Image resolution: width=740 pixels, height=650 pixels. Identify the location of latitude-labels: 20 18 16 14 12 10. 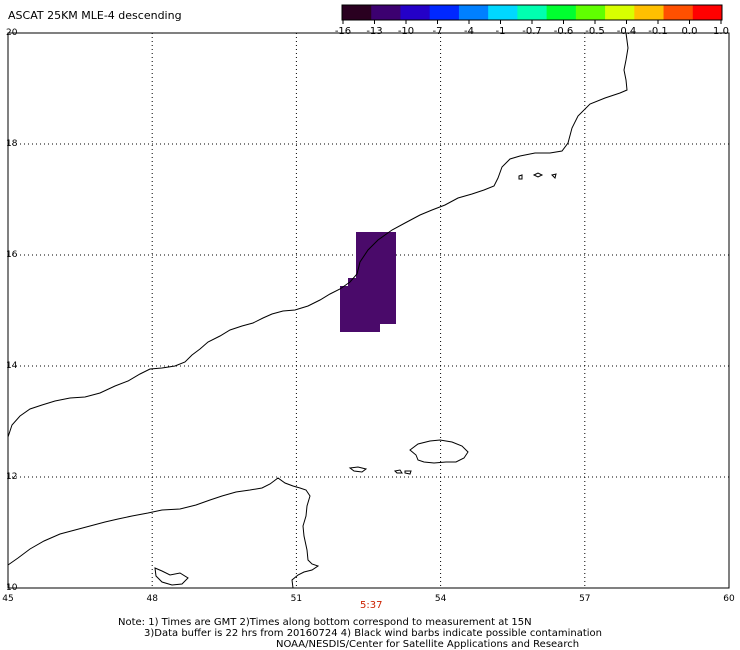
(12, 310).